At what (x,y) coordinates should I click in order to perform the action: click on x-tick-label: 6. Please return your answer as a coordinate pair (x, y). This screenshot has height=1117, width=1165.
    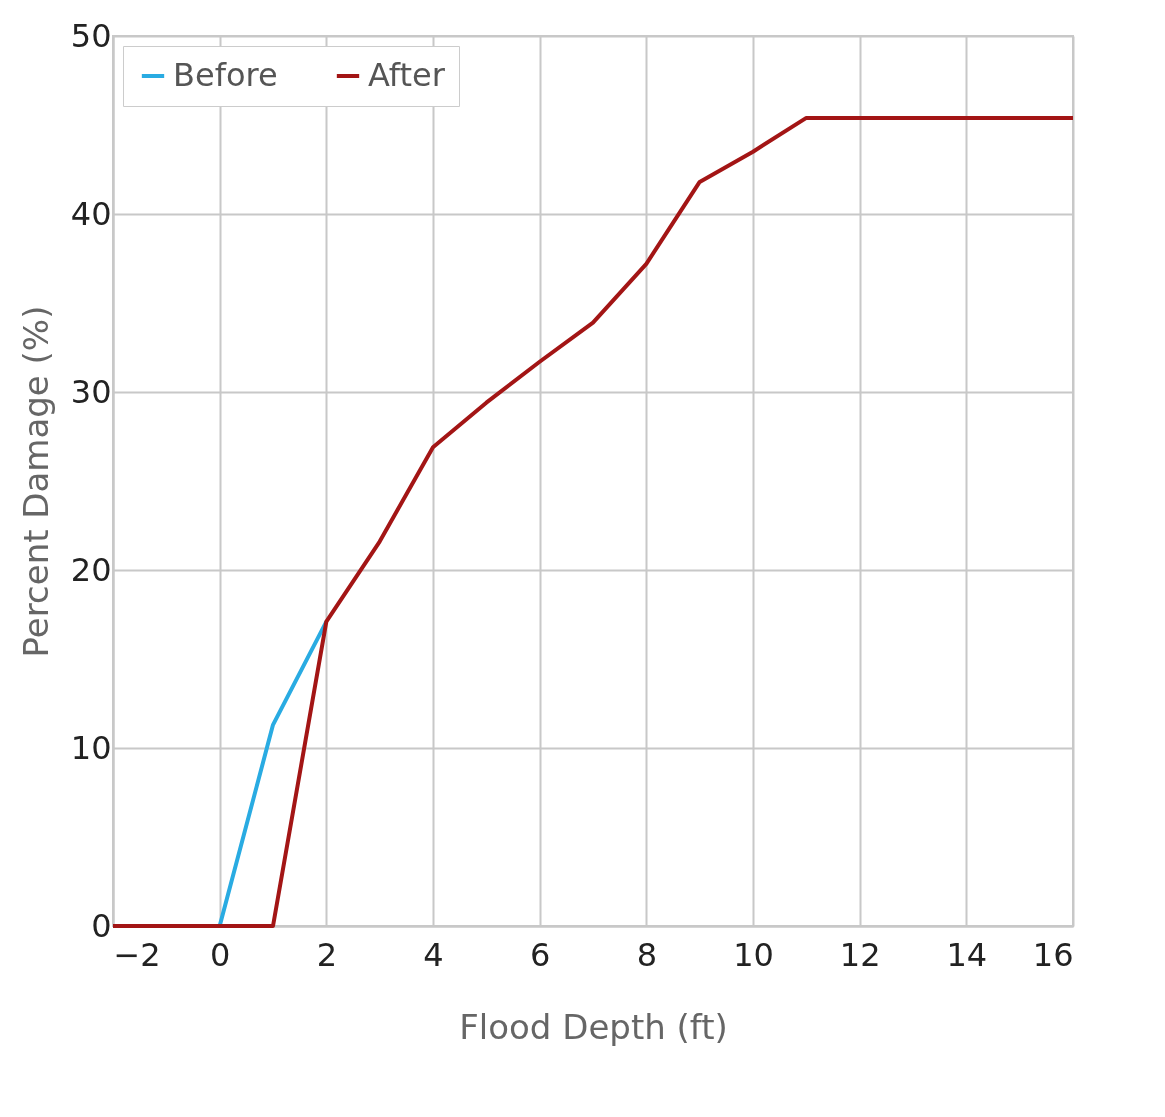
    Looking at the image, I should click on (540, 954).